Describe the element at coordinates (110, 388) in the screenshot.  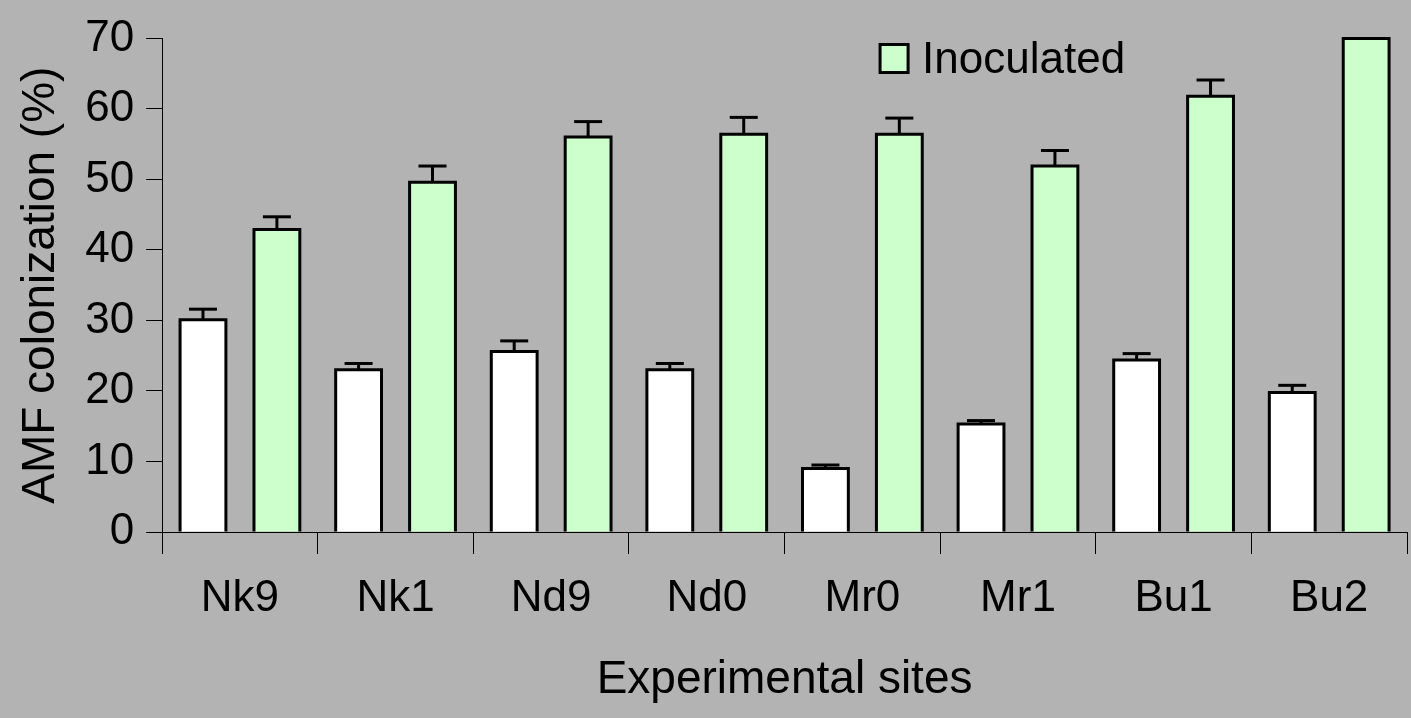
I see `y-tick-label: 20` at that location.